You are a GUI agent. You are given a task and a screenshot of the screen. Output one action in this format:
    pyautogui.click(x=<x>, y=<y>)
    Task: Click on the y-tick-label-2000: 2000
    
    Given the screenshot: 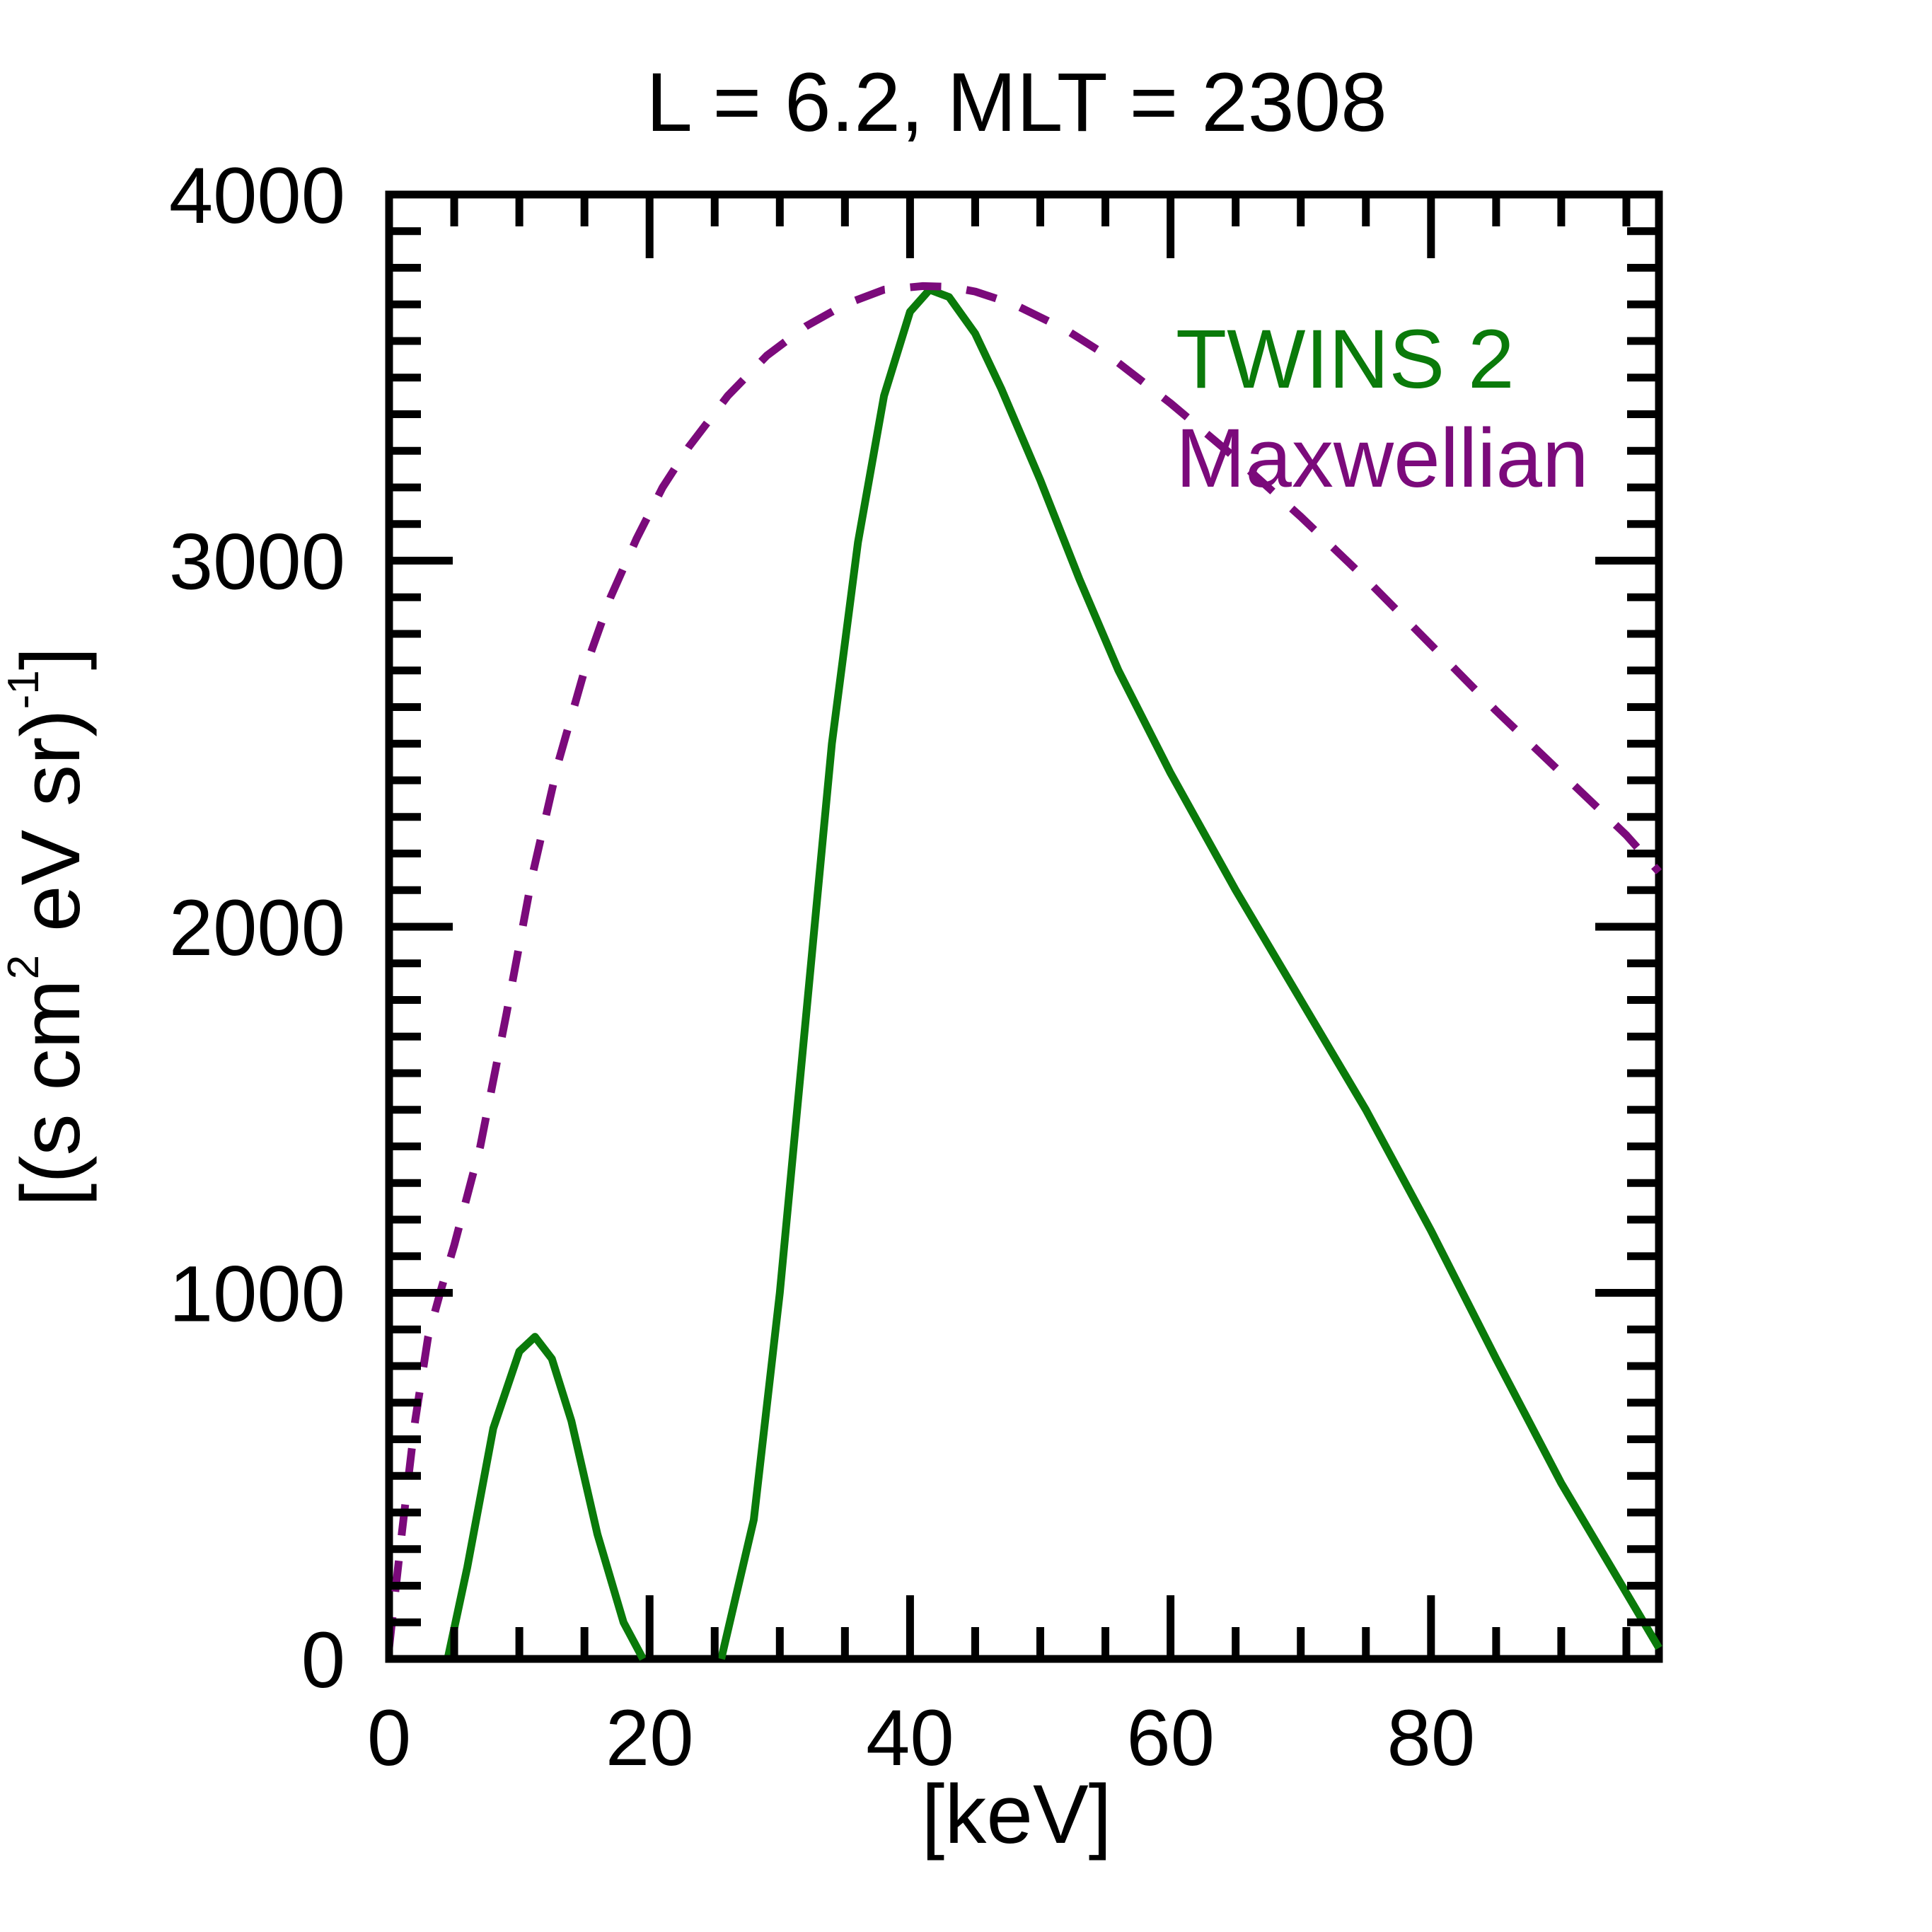 What is the action you would take?
    pyautogui.click(x=257, y=928)
    